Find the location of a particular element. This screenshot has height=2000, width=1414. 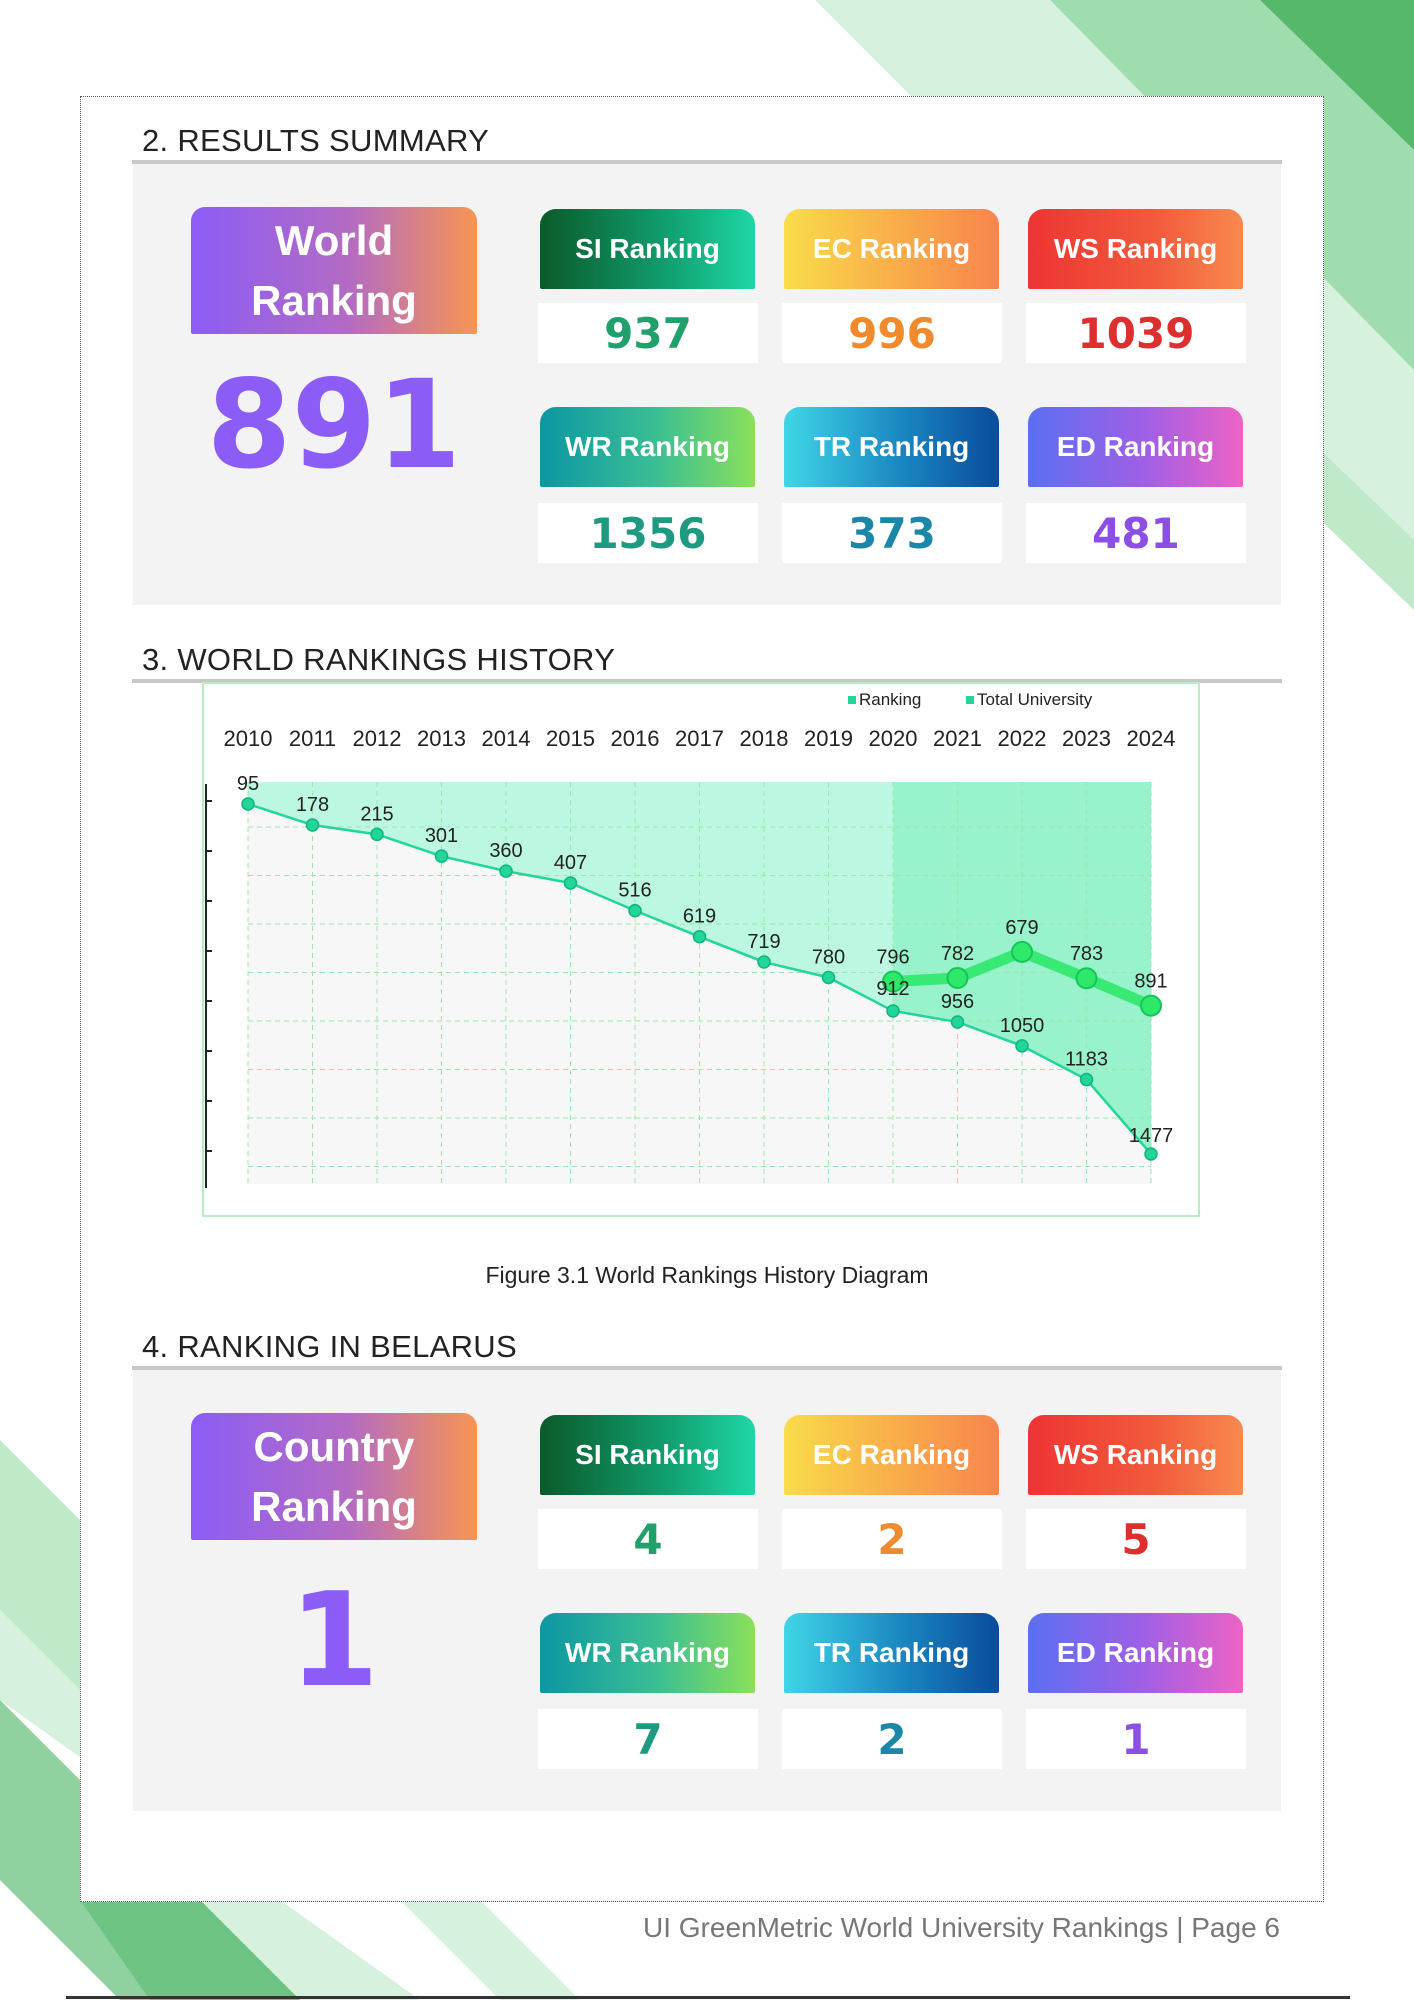

x-tick-label: 2020 is located at coordinates (893, 738).